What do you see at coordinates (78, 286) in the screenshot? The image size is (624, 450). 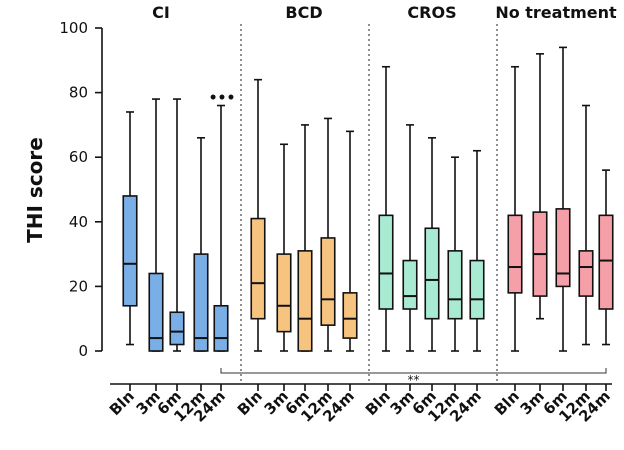 I see `y-tick-label-20: 20` at bounding box center [78, 286].